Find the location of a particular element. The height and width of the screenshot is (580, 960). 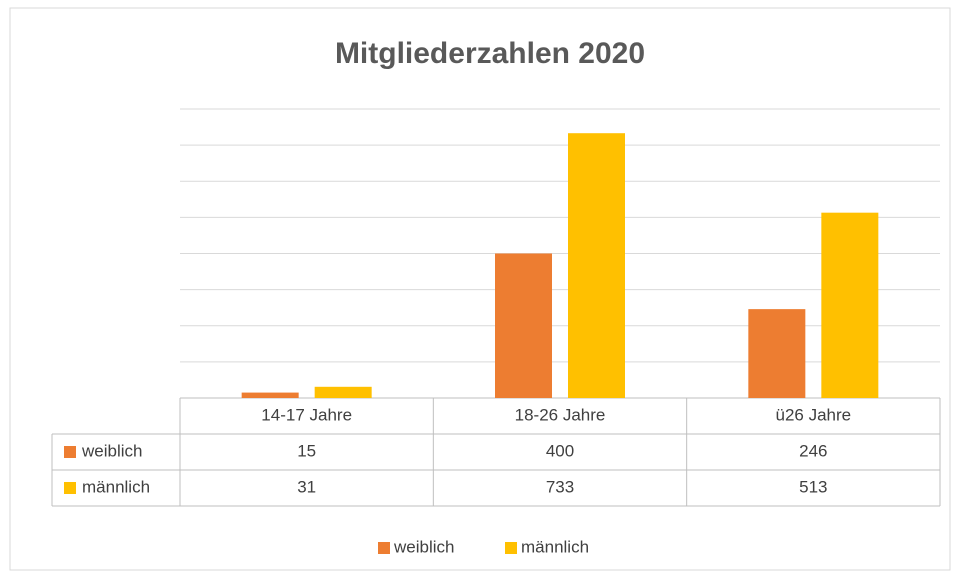

x-tick-label: 14-17 Jahre is located at coordinates (306, 414).